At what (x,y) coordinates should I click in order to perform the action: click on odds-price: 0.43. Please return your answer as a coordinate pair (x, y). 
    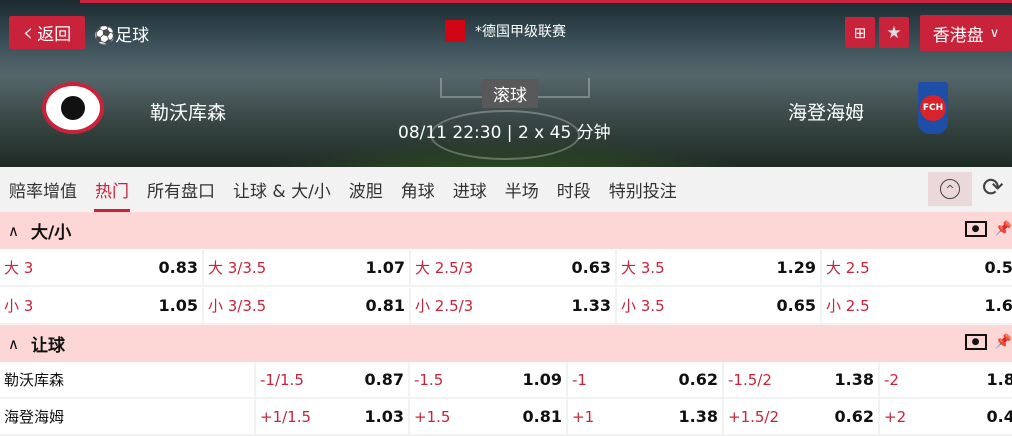
    Looking at the image, I should click on (999, 416).